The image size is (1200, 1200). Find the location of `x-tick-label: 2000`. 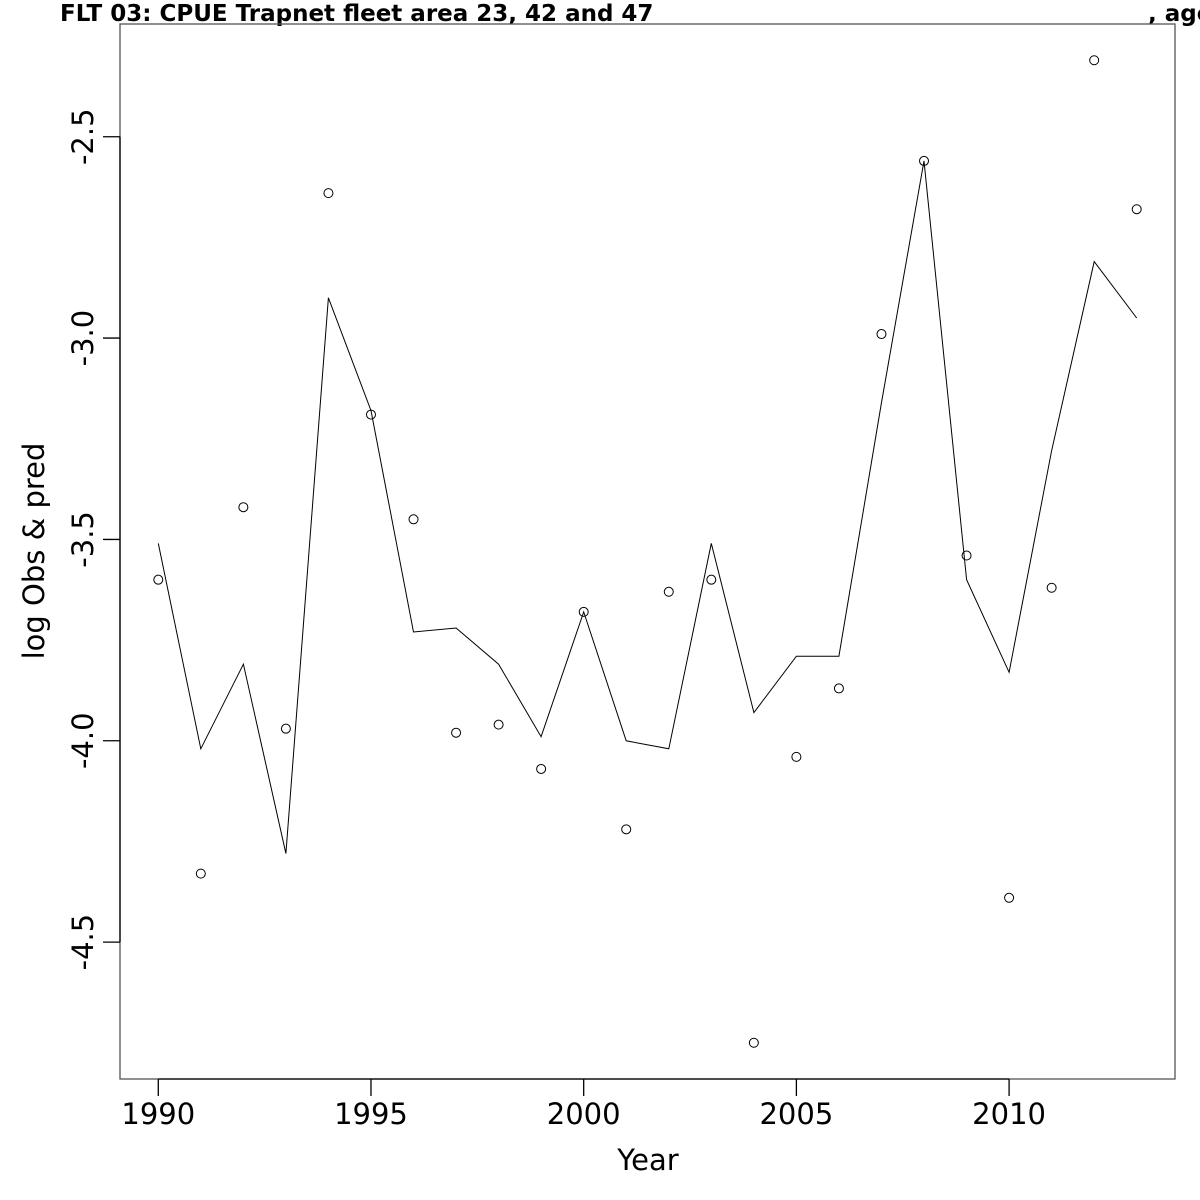

x-tick-label: 2000 is located at coordinates (584, 1114).